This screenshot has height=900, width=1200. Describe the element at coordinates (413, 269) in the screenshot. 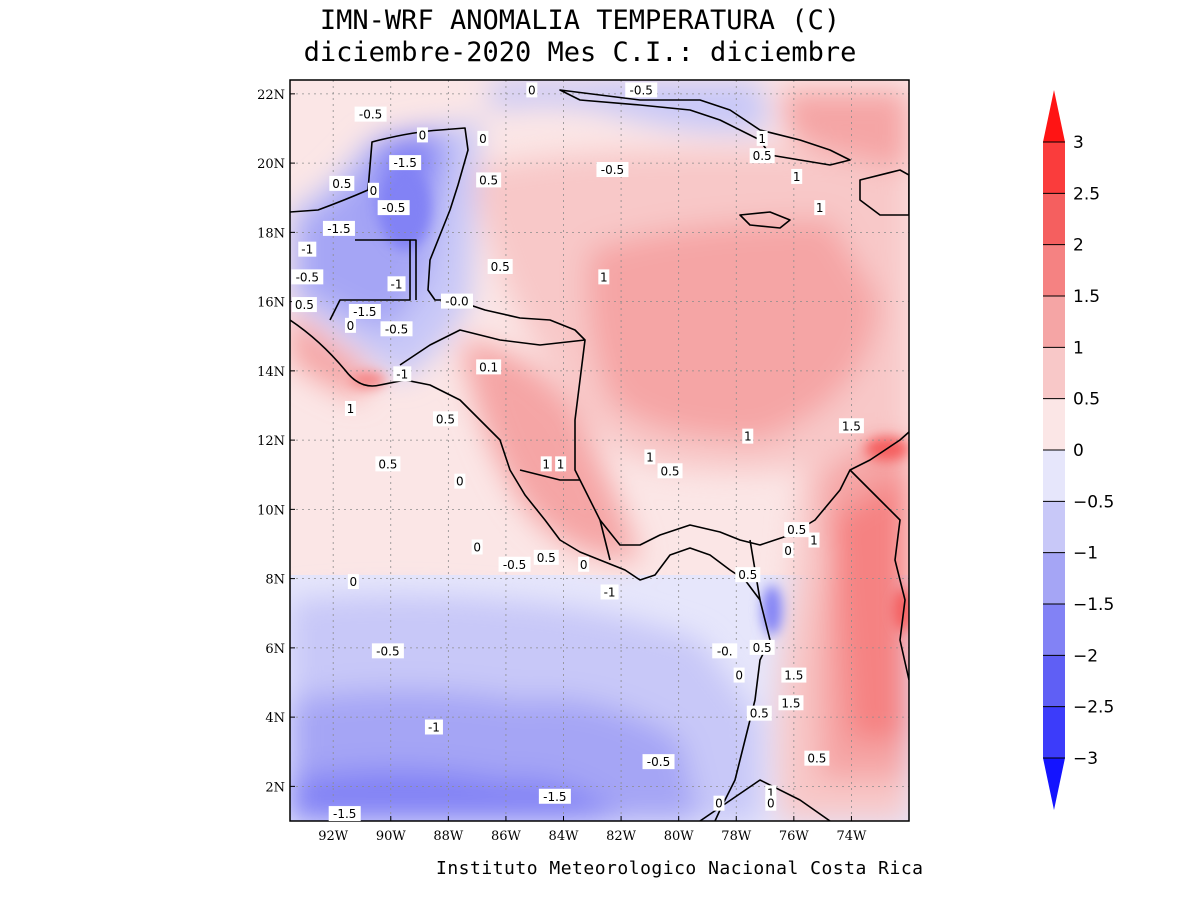

I see `border-belize` at that location.